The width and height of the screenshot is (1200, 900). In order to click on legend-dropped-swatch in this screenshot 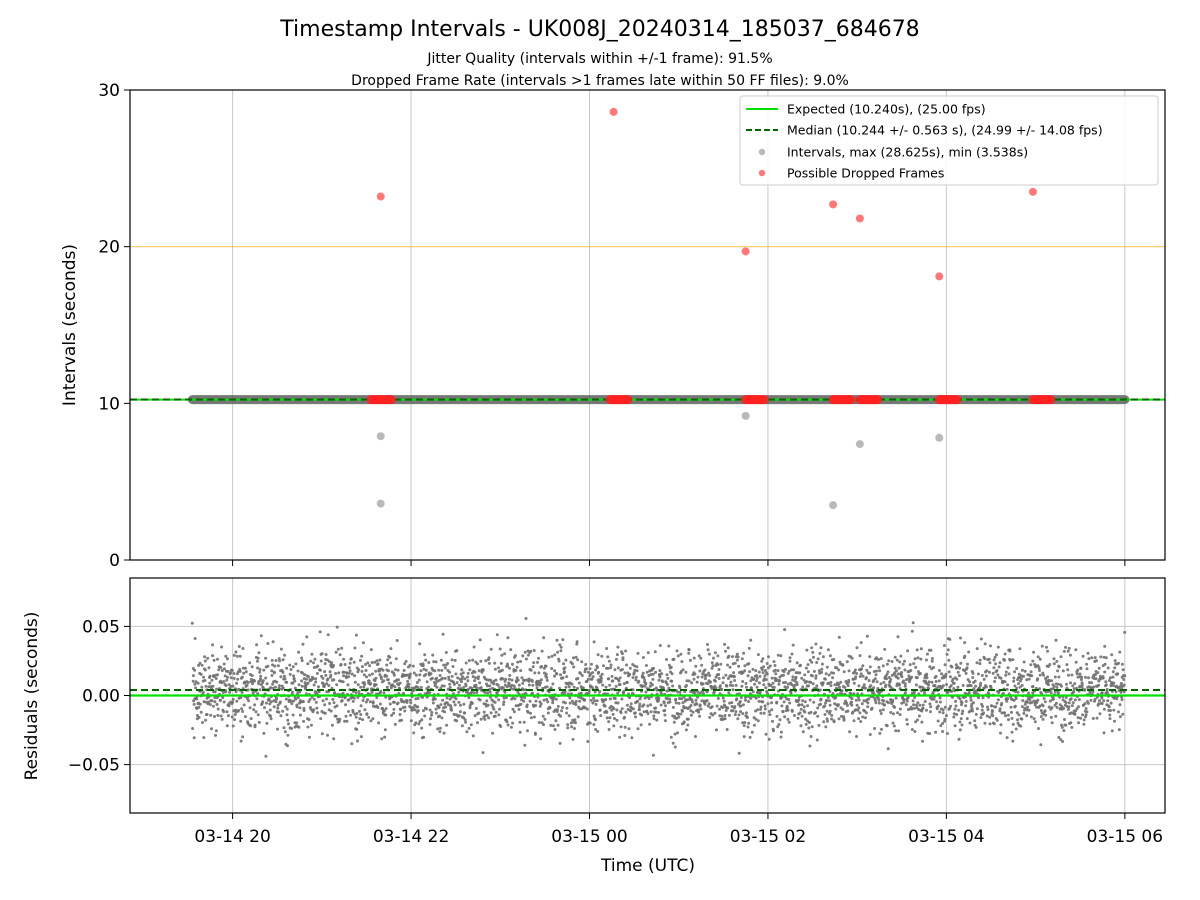, I will do `click(762, 173)`.